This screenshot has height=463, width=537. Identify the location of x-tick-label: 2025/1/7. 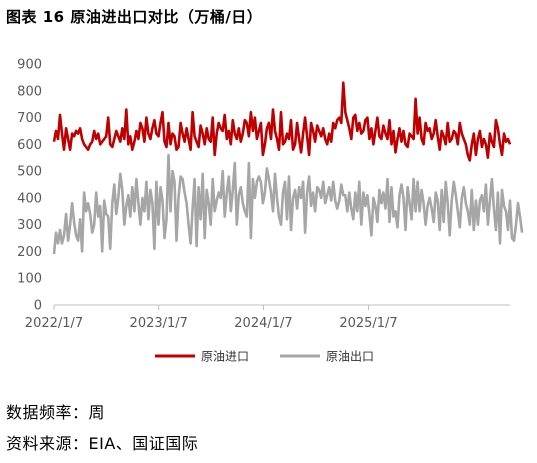
(368, 323).